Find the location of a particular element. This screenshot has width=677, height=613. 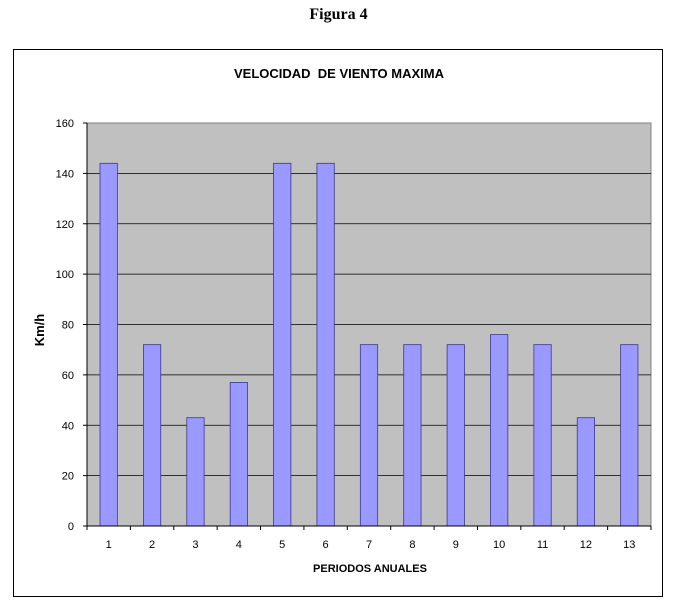

y-tick-label: 60 is located at coordinates (68, 376).